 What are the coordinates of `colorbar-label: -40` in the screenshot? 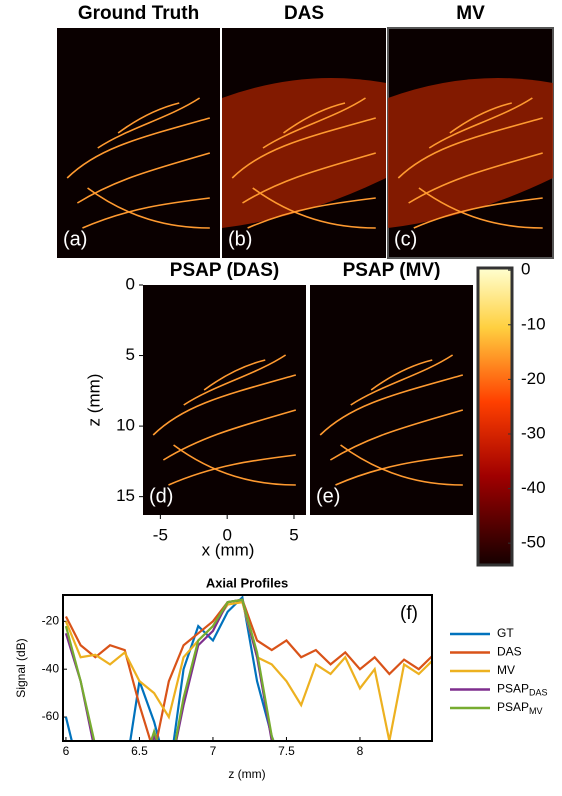 It's located at (533, 487).